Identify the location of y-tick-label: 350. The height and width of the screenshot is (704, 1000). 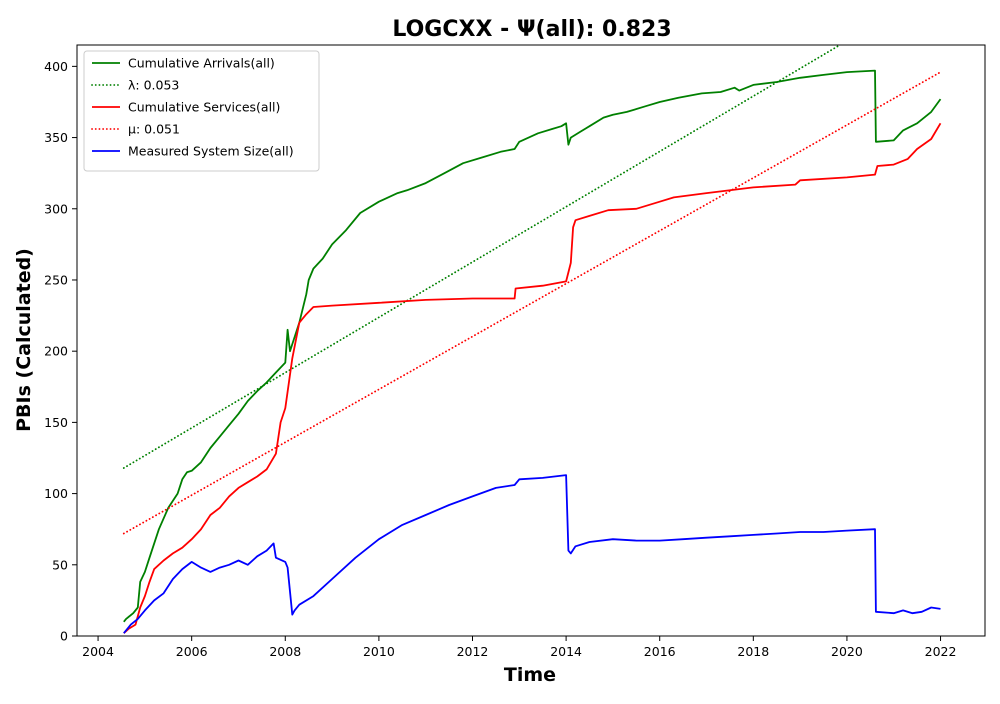
(56, 137).